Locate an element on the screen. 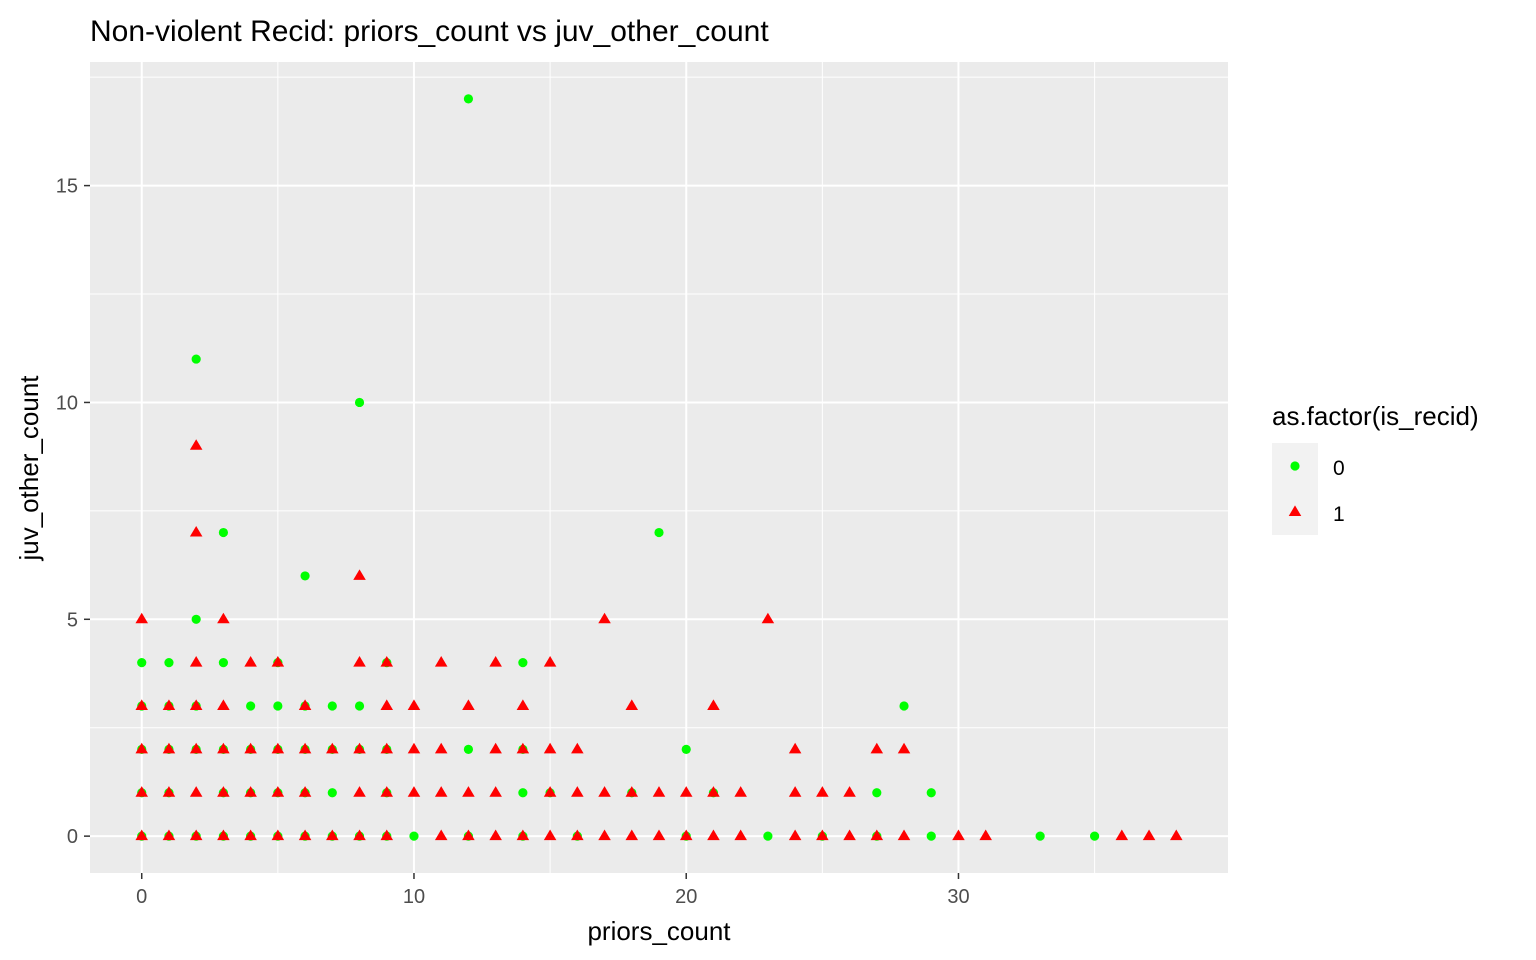 Image resolution: width=1536 pixels, height=960 pixels. legend-label-0: 0 is located at coordinates (1339, 468).